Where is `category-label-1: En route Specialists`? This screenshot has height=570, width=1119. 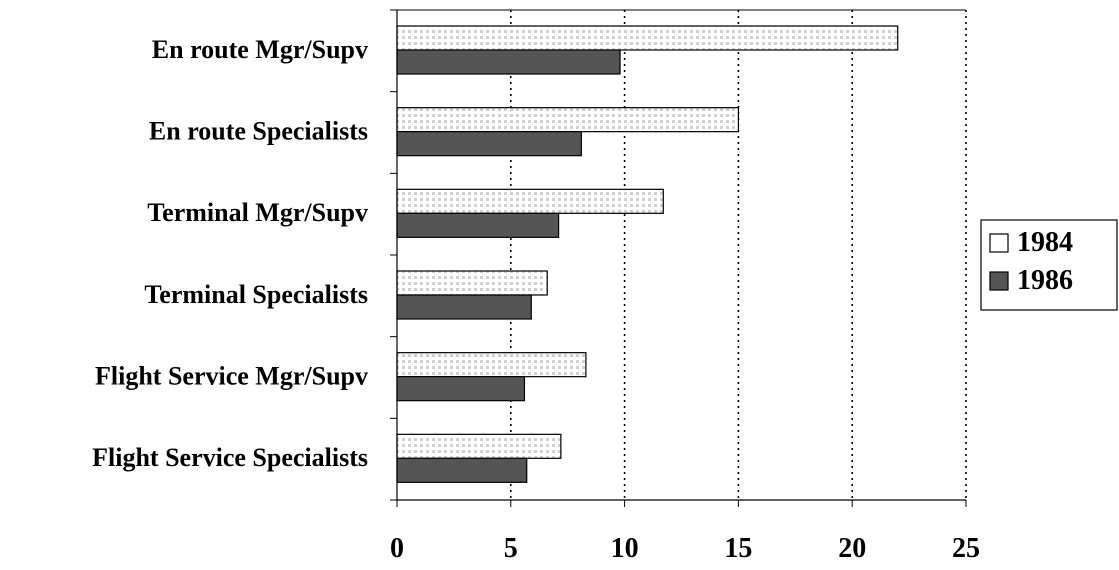 category-label-1: En route Specialists is located at coordinates (258, 131).